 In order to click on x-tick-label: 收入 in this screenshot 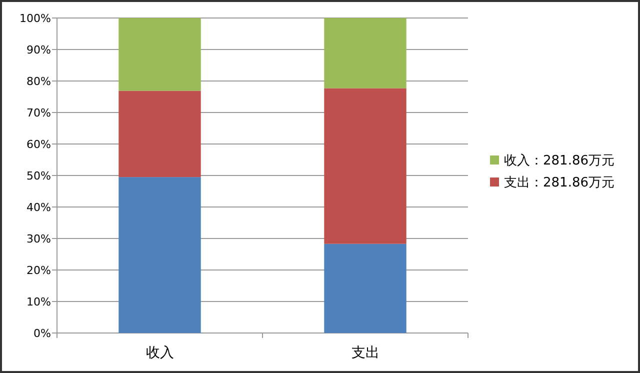, I will do `click(160, 353)`.